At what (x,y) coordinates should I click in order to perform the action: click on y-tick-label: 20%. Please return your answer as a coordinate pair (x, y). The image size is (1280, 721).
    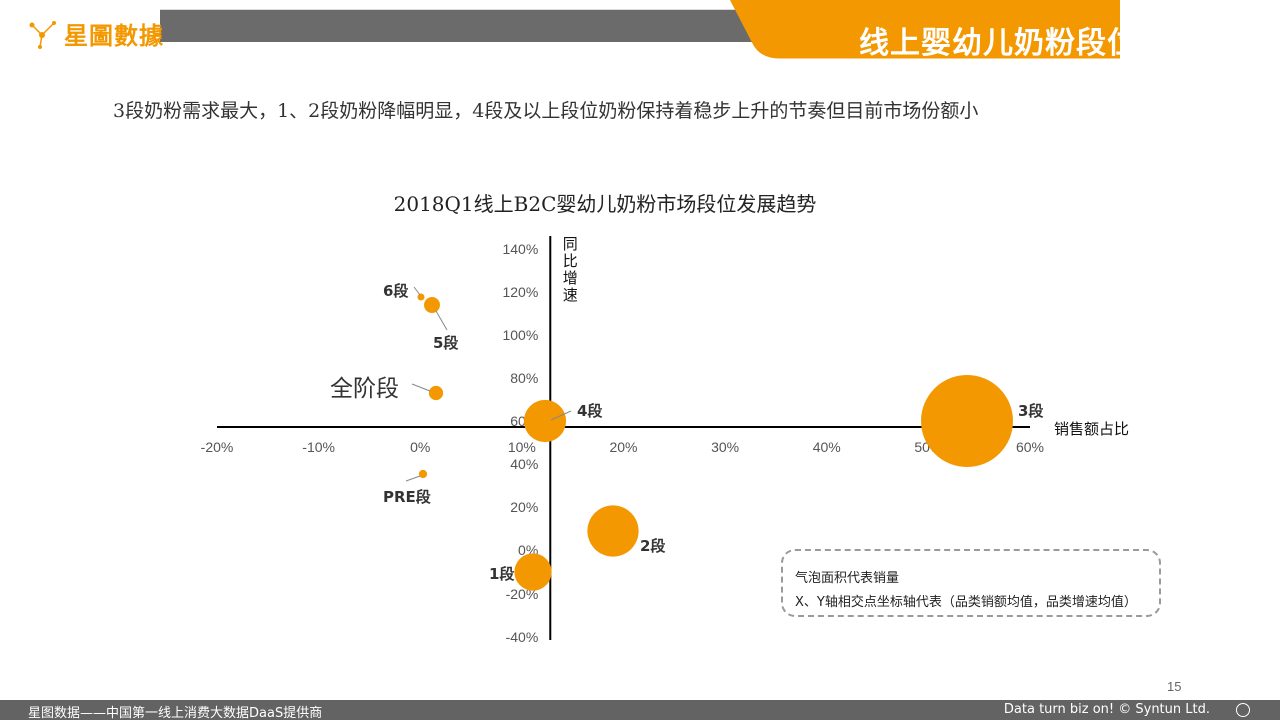
    Looking at the image, I should click on (524, 507).